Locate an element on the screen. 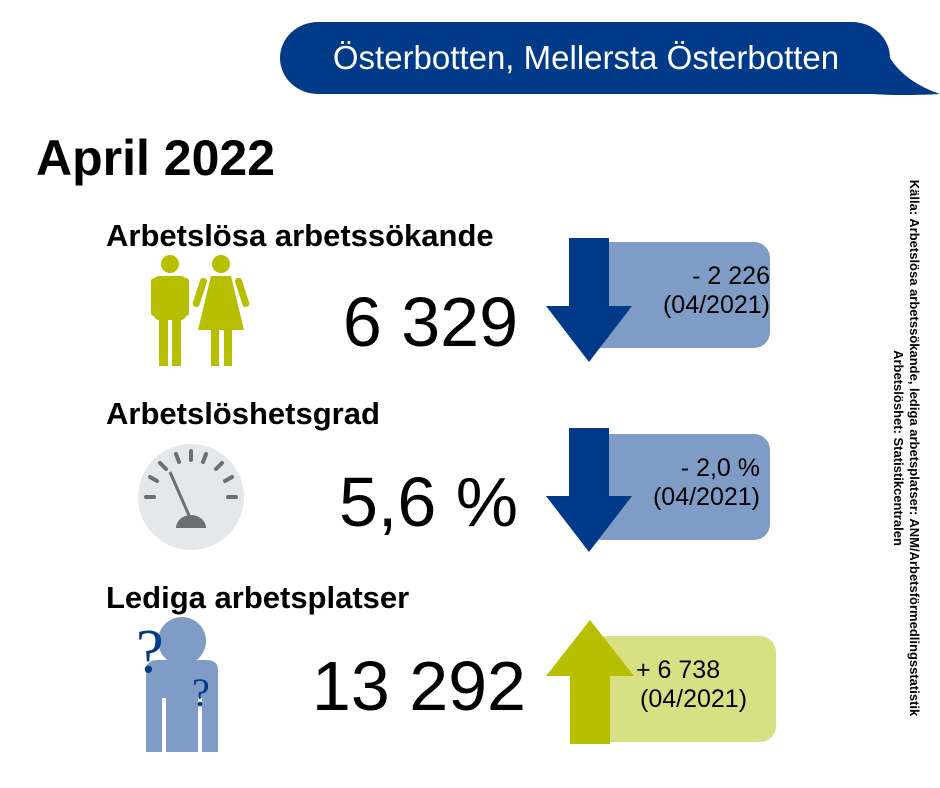  unemployment-rate-change-value: - 2,0 % is located at coordinates (720, 468).